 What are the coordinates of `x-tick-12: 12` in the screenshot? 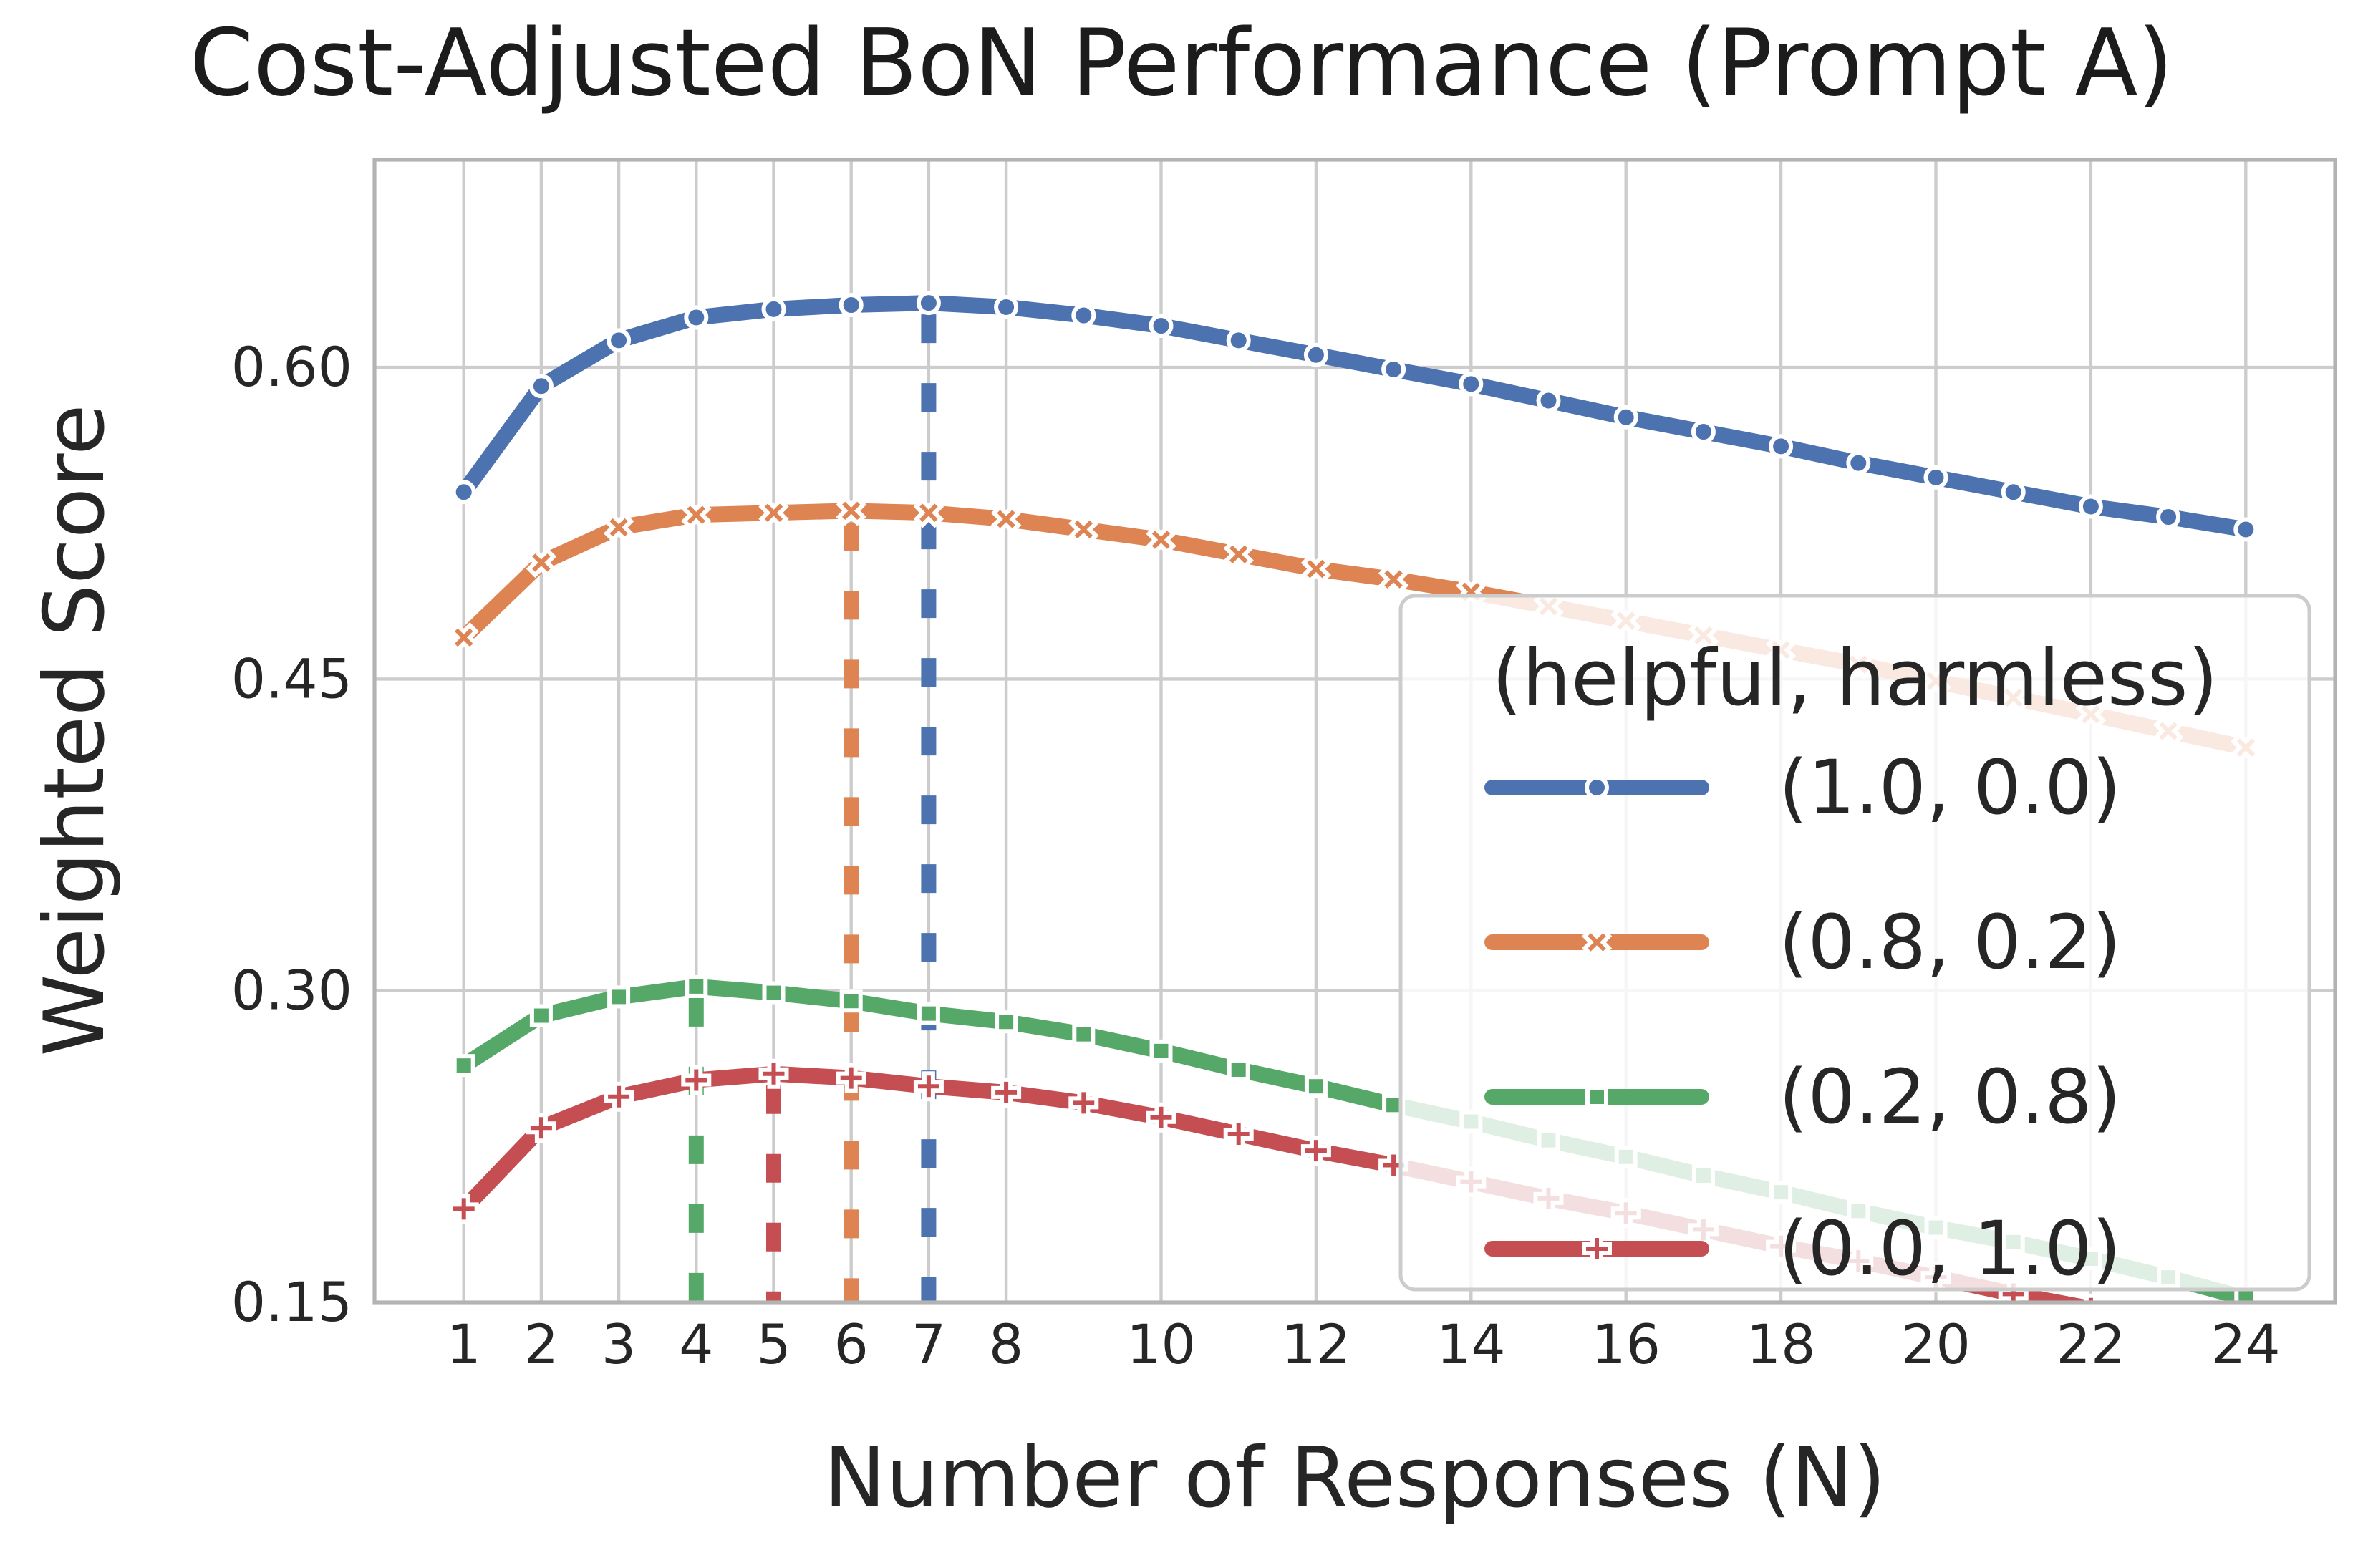 It's located at (1316, 1344).